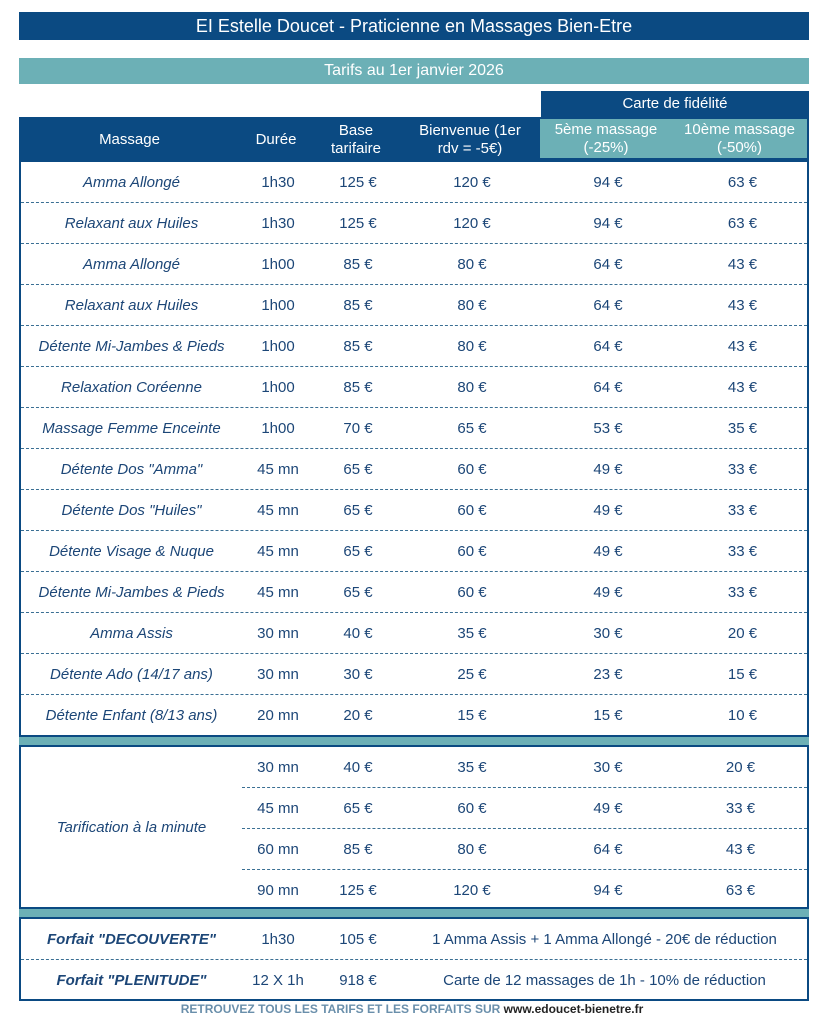 The width and height of the screenshot is (824, 1024). I want to click on header-massage: Massage, so click(129, 139).